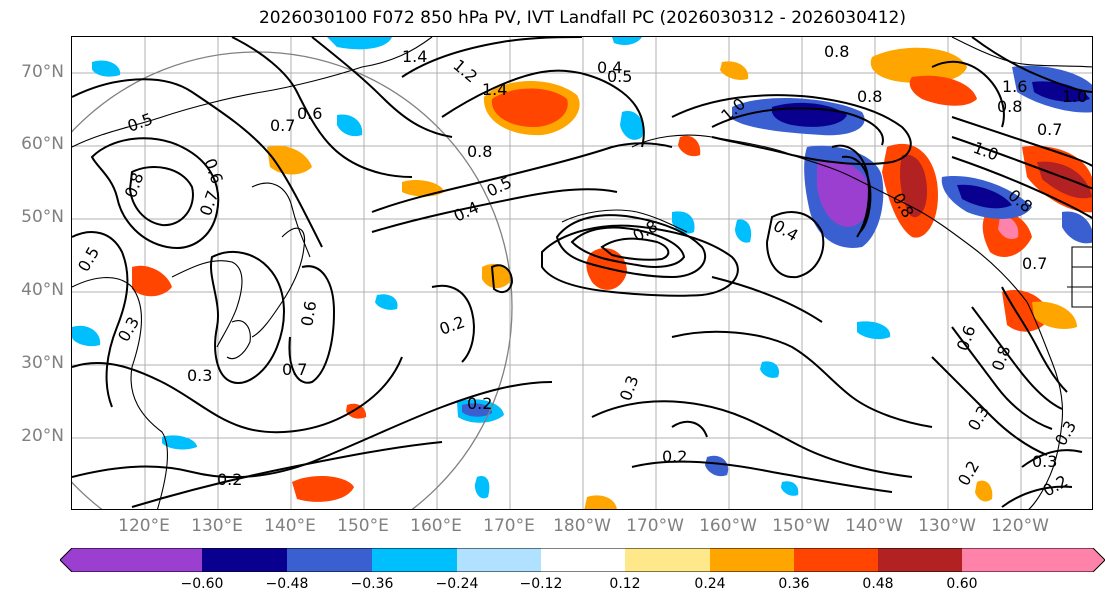 The image size is (1105, 604). Describe the element at coordinates (582, 526) in the screenshot. I see `lon-label: 180°W` at that location.